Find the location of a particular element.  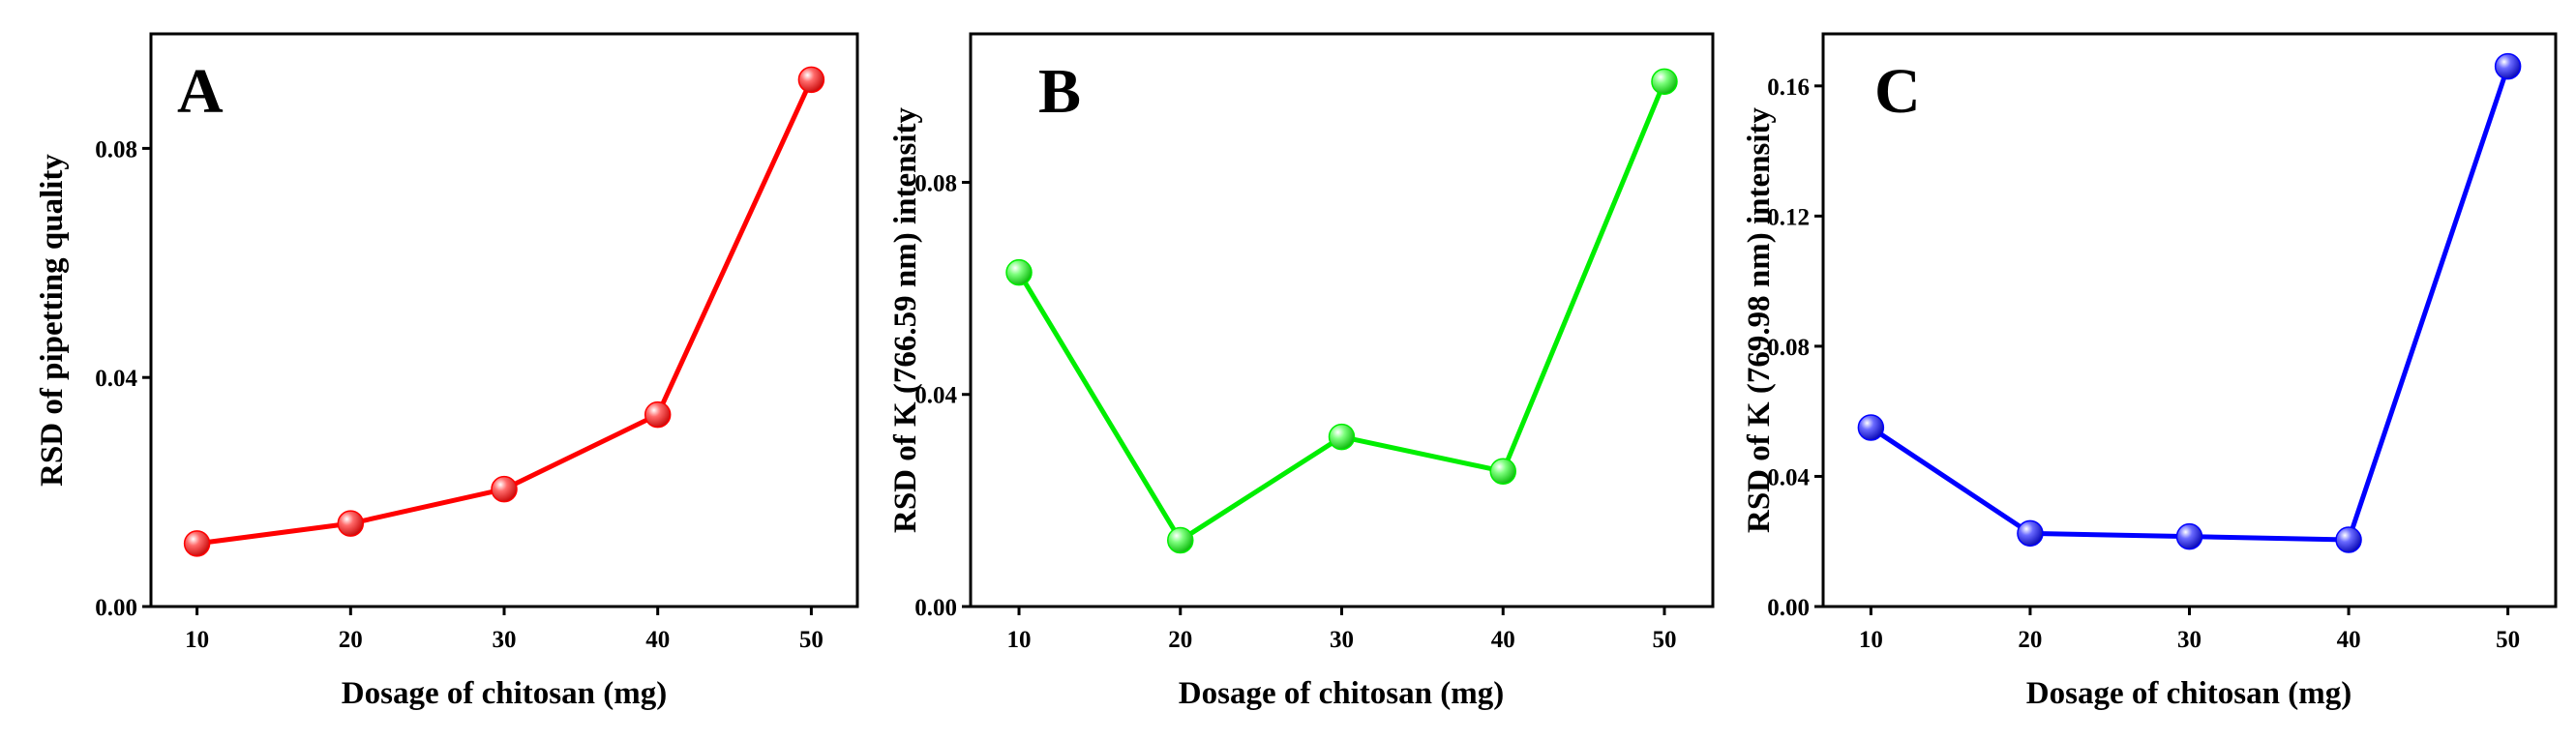

y-tick-label: 0.16 is located at coordinates (1788, 87).